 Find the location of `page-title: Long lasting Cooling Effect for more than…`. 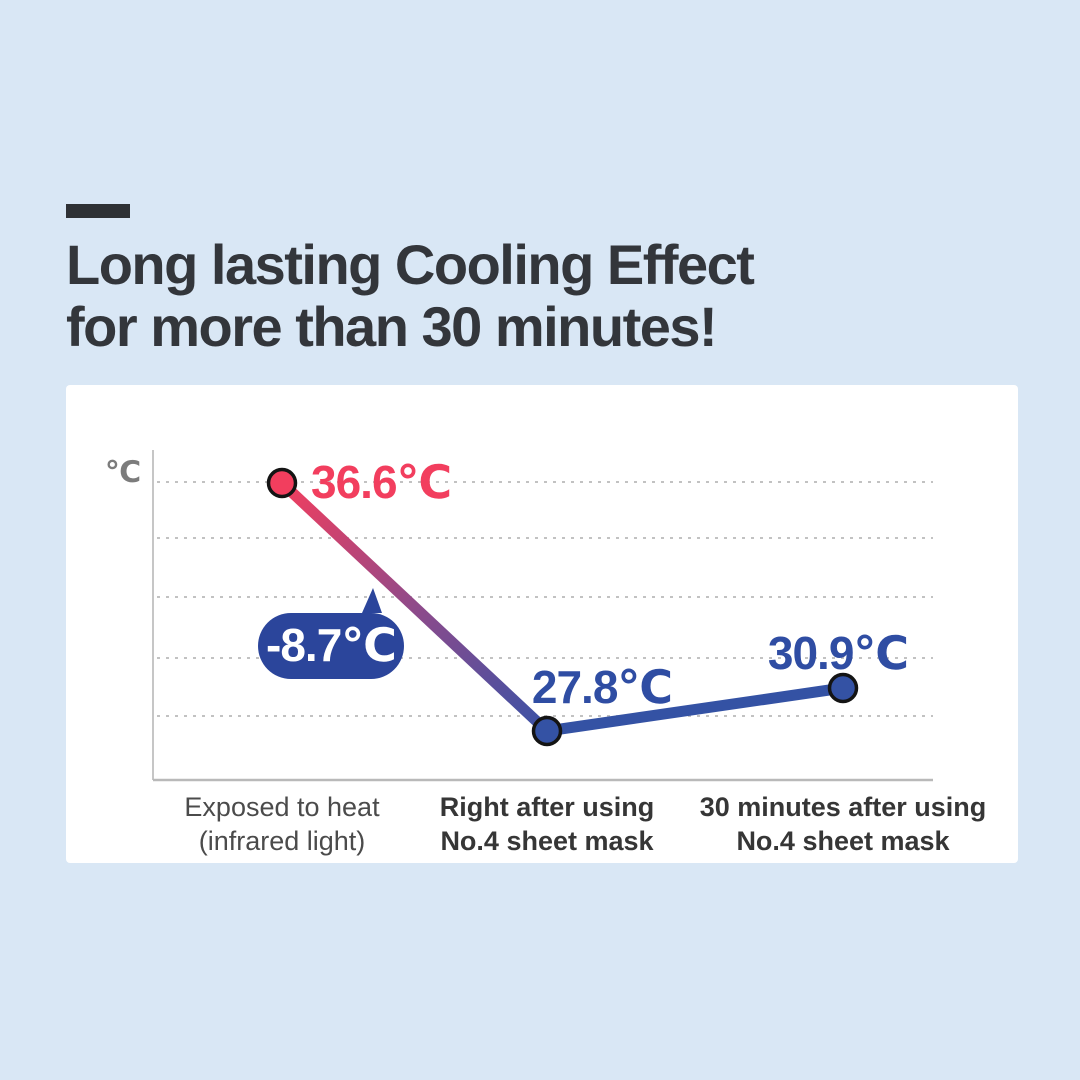

page-title: Long lasting Cooling Effect for more than… is located at coordinates (410, 295).